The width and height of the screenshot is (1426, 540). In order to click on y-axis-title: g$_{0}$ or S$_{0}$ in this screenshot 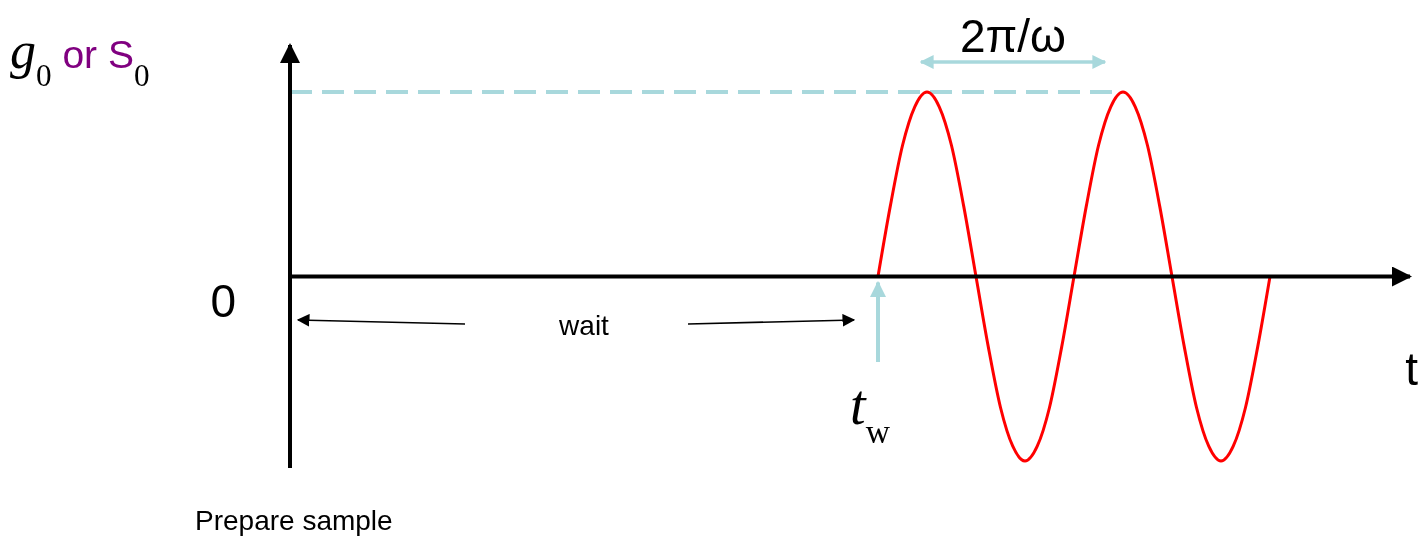, I will do `click(80, 57)`.